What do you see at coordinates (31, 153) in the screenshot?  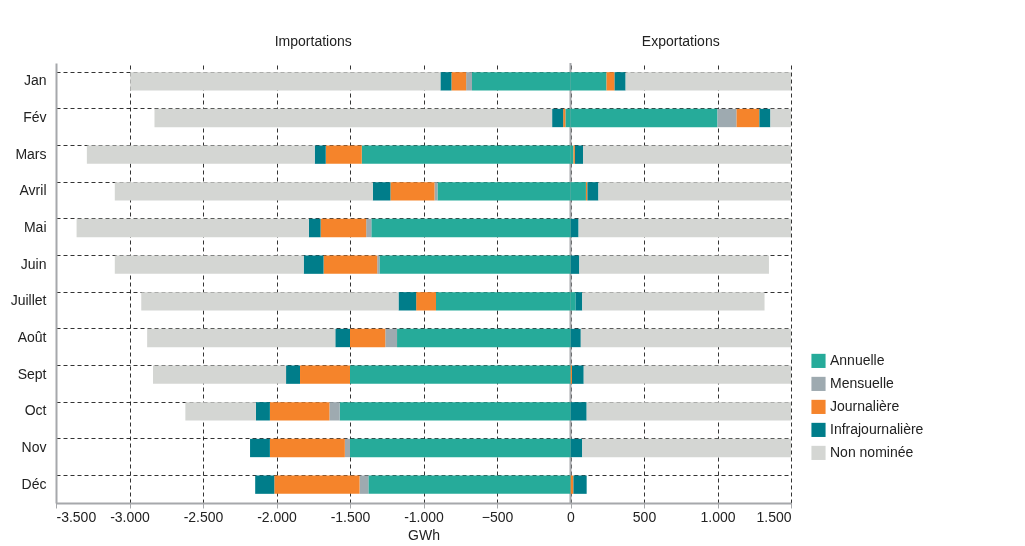 I see `y-tick-label: Mars` at bounding box center [31, 153].